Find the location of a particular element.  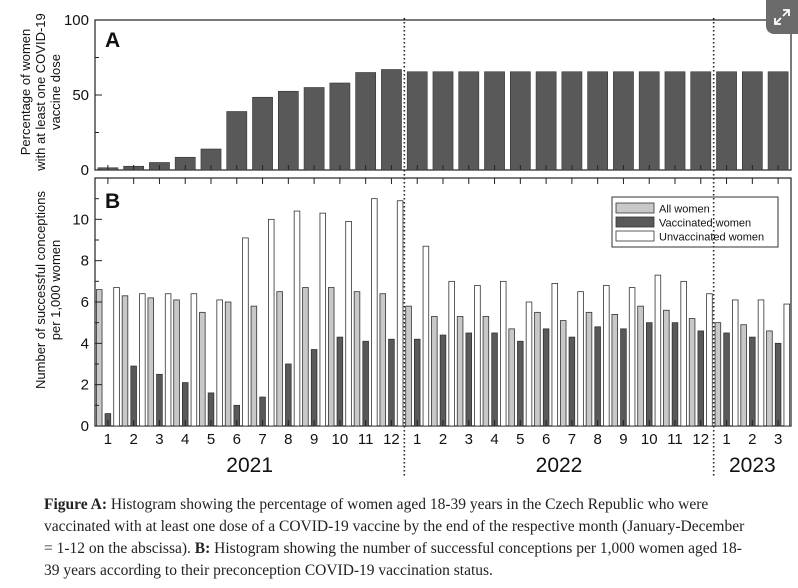

legend-label: Vaccinated women is located at coordinates (705, 224).